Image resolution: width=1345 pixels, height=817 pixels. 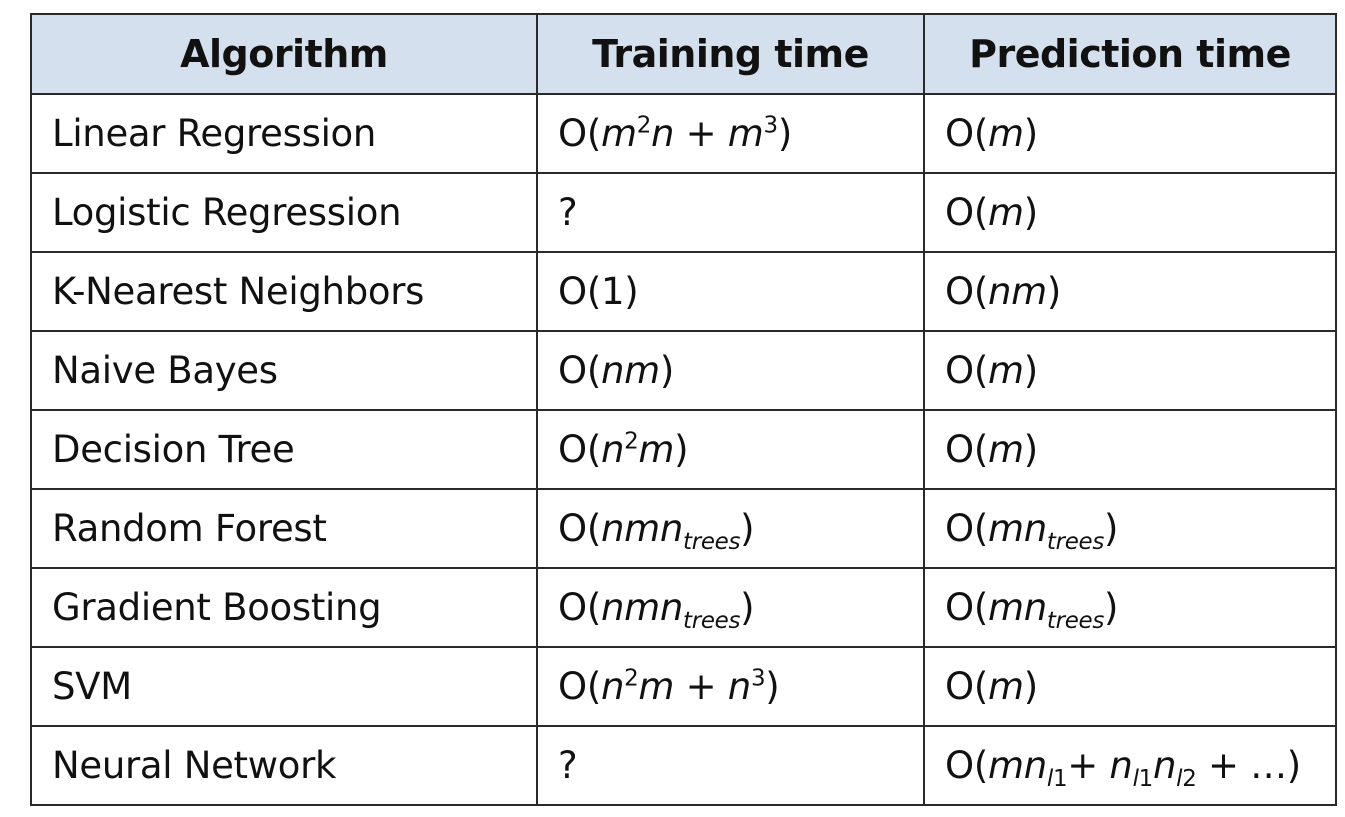 I want to click on formula-token: + …), so click(x=1248, y=765).